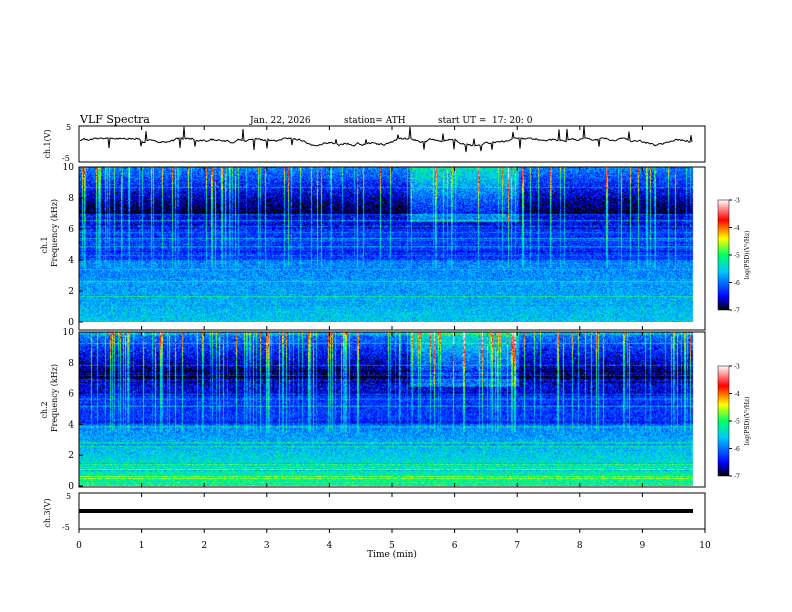  What do you see at coordinates (705, 546) in the screenshot?
I see `x-tick-label: 10` at bounding box center [705, 546].